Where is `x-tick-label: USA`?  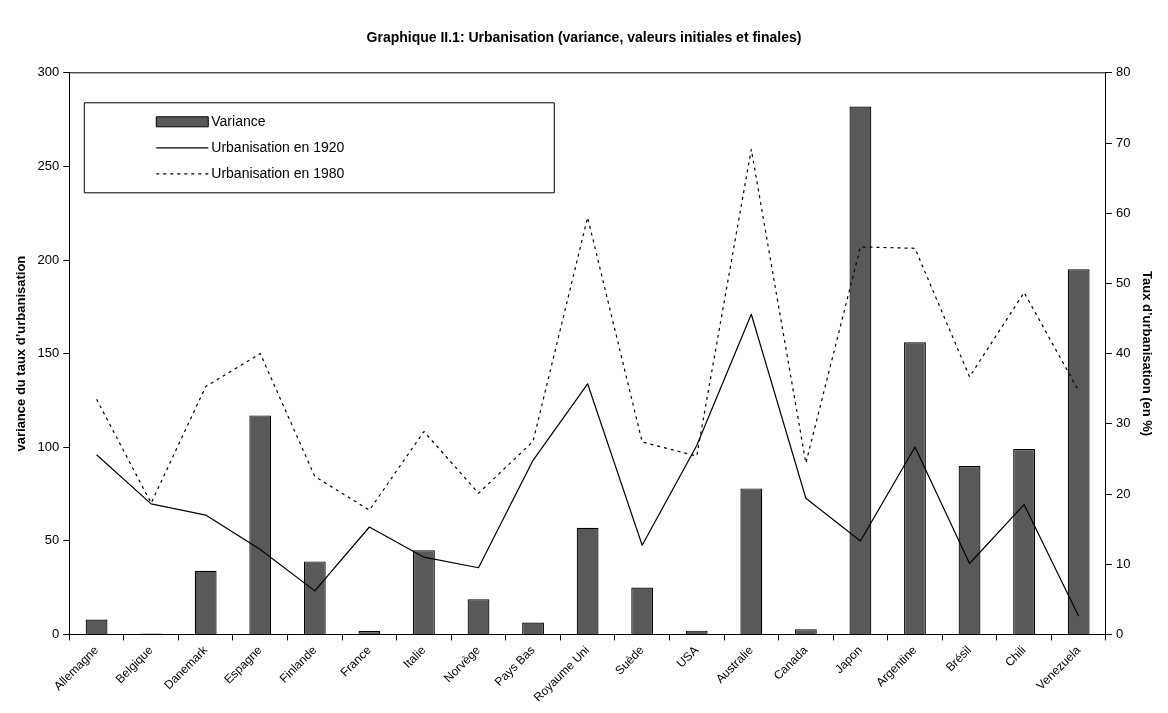 x-tick-label: USA is located at coordinates (687, 657).